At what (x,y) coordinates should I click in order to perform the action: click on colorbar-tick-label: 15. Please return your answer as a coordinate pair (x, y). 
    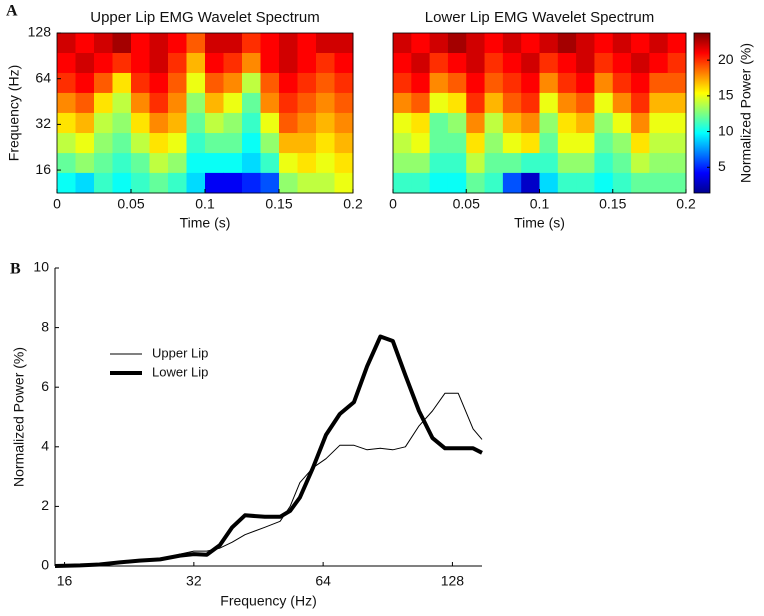
    Looking at the image, I should click on (726, 95).